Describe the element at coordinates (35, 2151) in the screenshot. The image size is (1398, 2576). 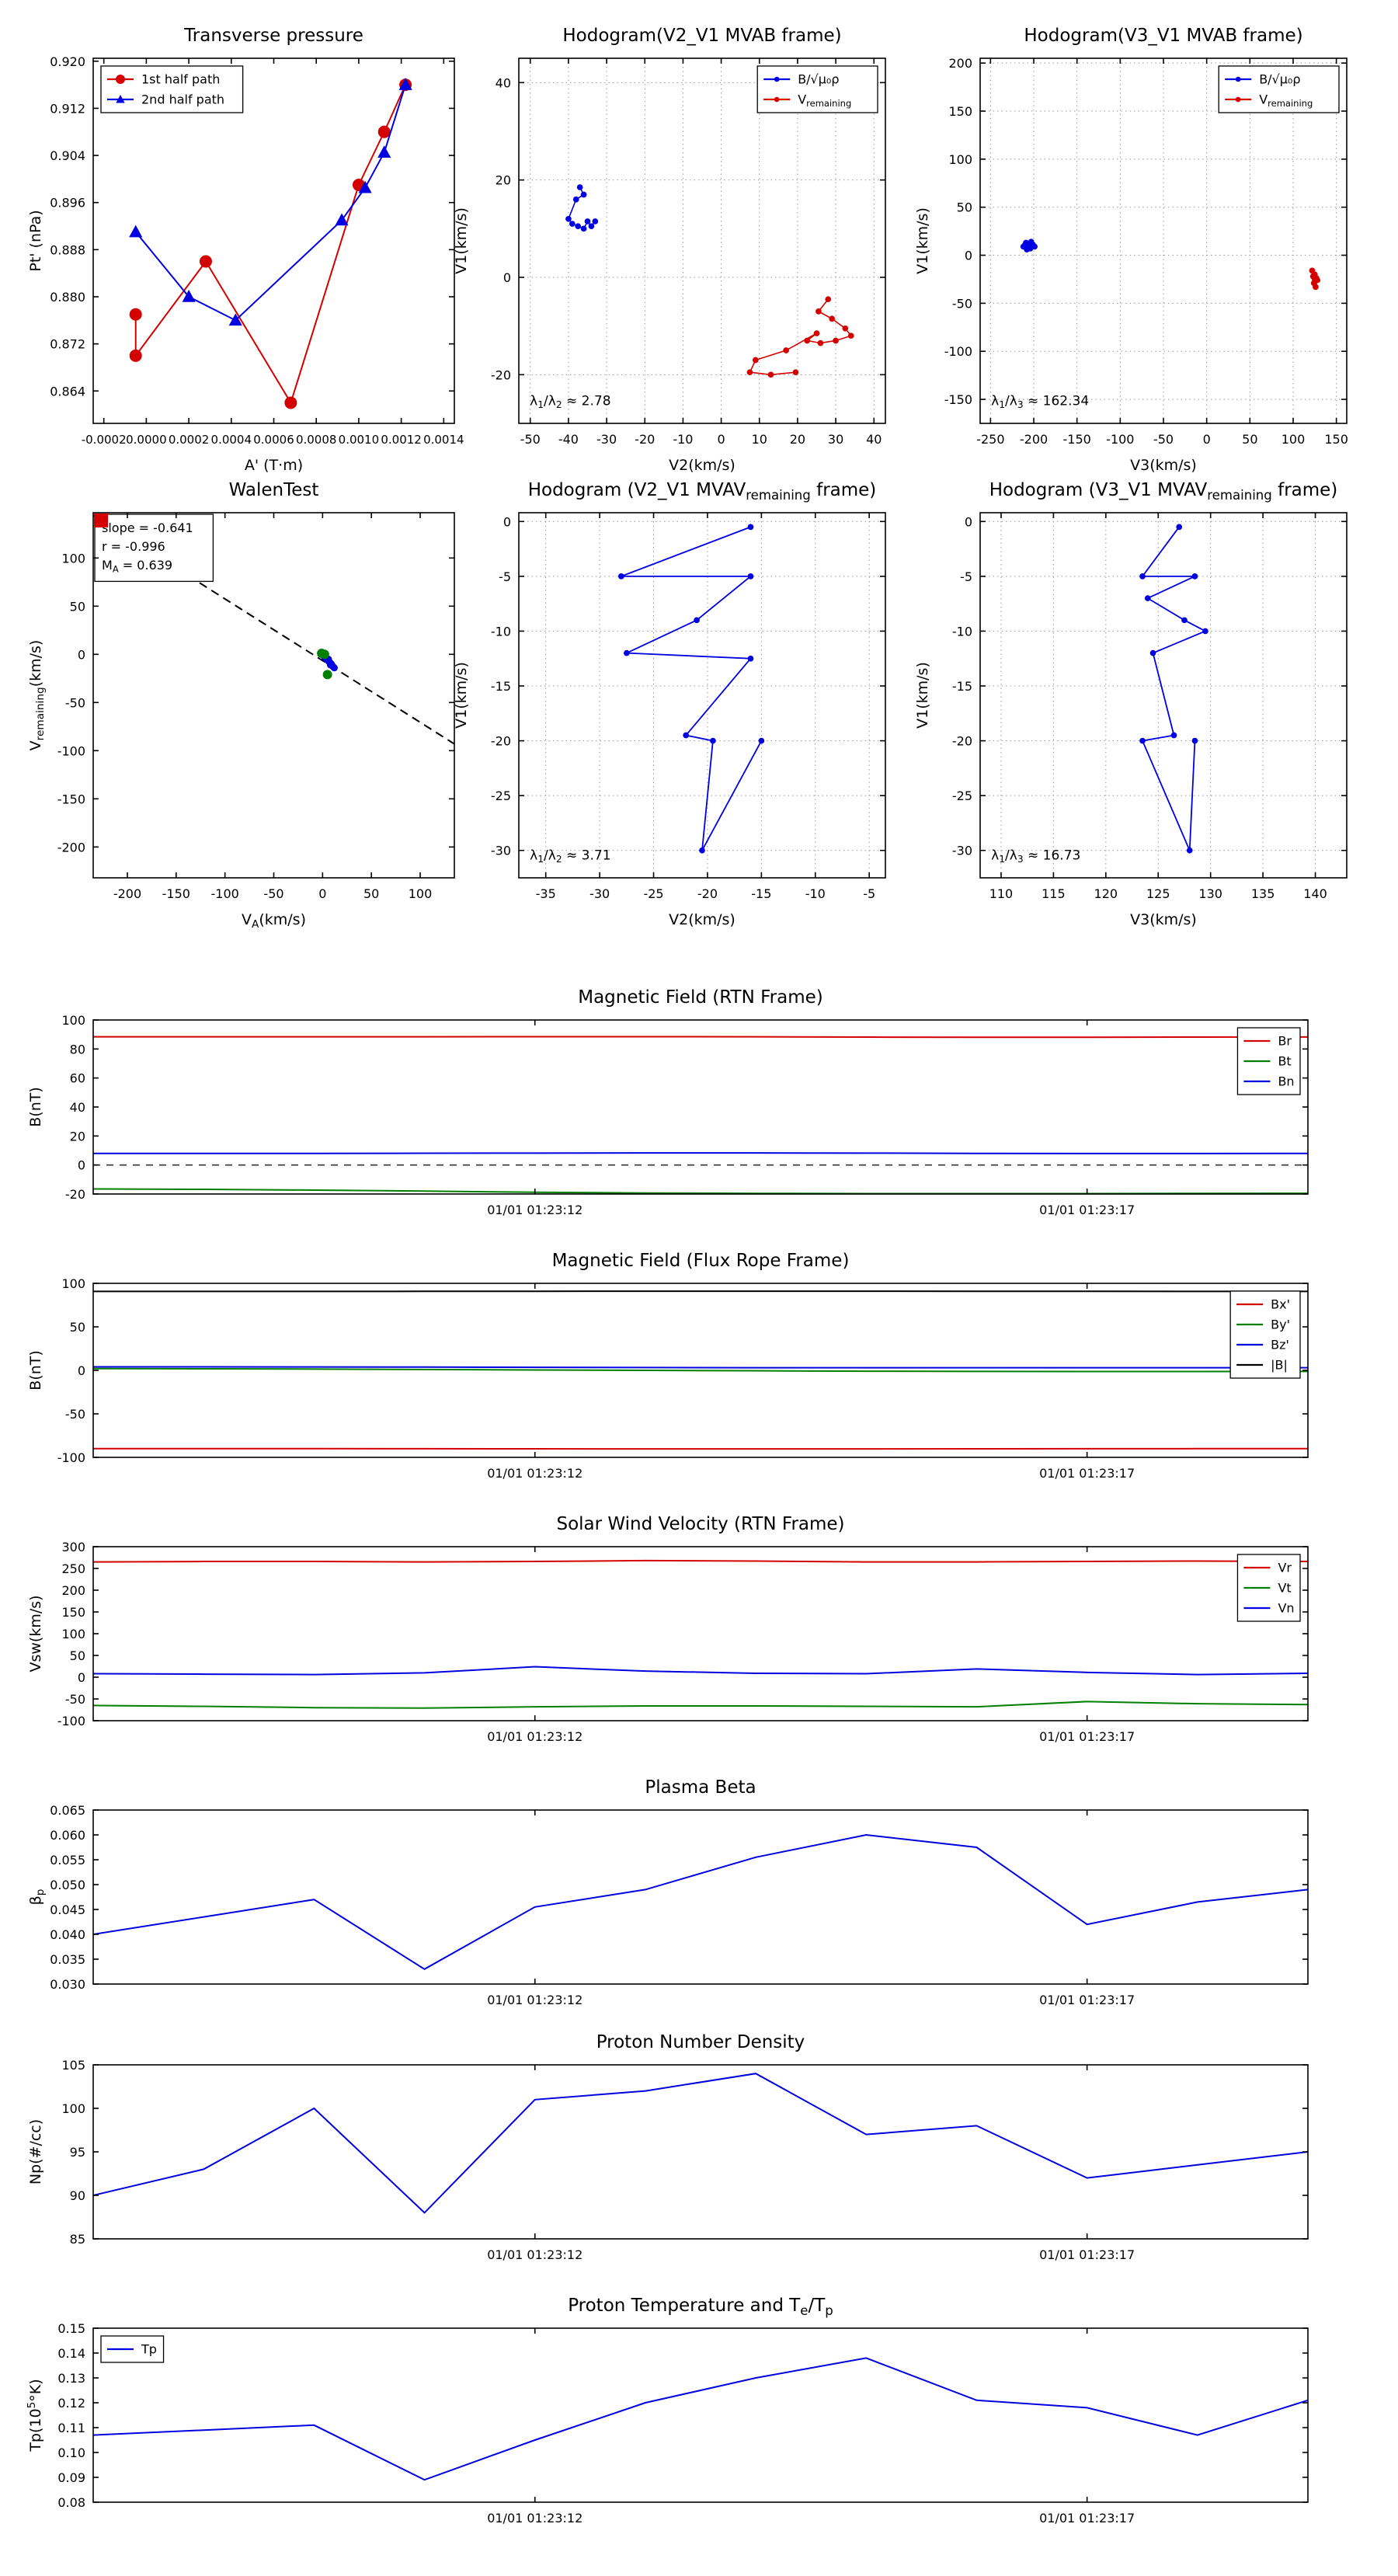
I see `y-axis-label: Np(#/cc)` at that location.